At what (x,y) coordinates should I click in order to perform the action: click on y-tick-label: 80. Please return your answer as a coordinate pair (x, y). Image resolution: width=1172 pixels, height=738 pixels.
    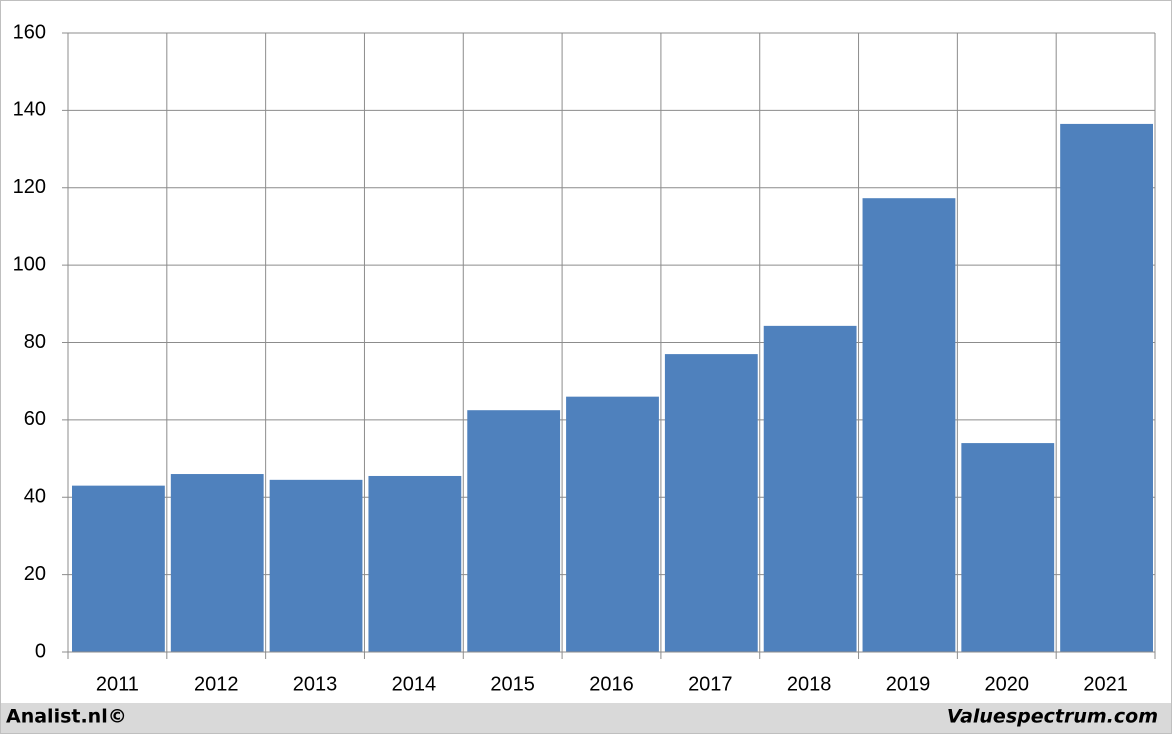
    Looking at the image, I should click on (35, 342).